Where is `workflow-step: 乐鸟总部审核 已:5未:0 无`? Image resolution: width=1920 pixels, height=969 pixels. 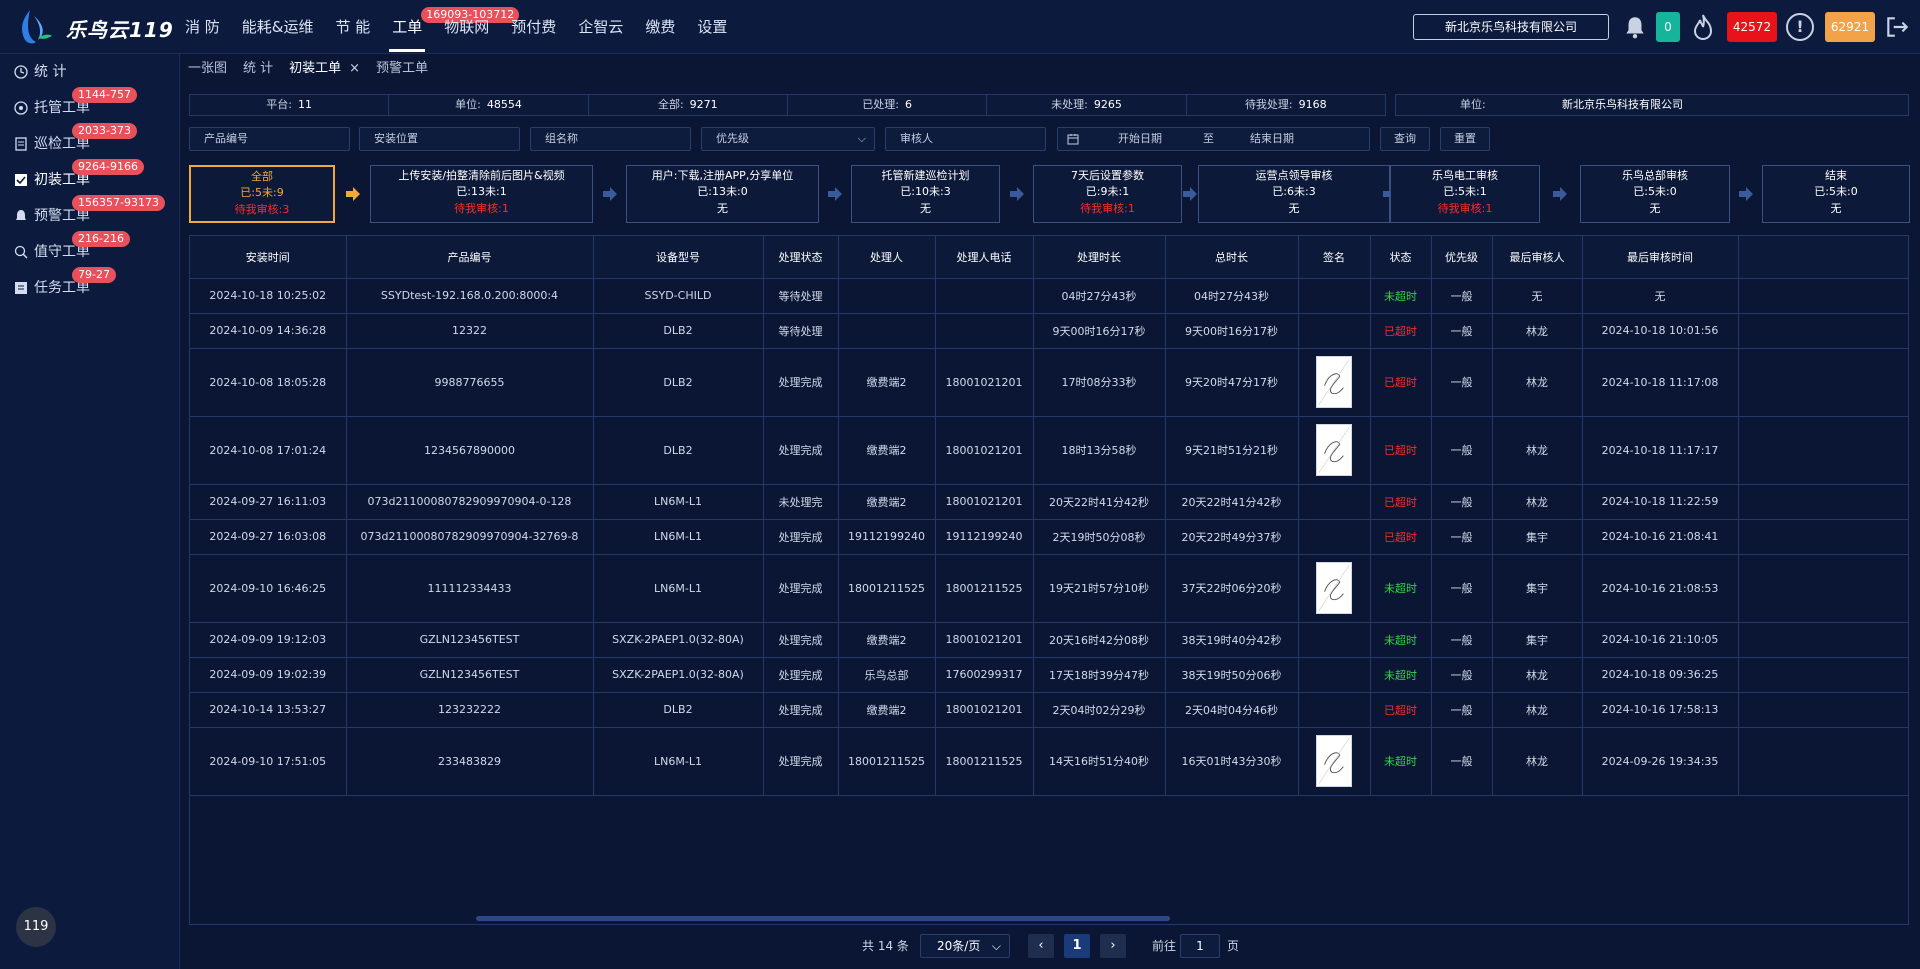 workflow-step: 乐鸟总部审核 已:5未:0 无 is located at coordinates (1655, 194).